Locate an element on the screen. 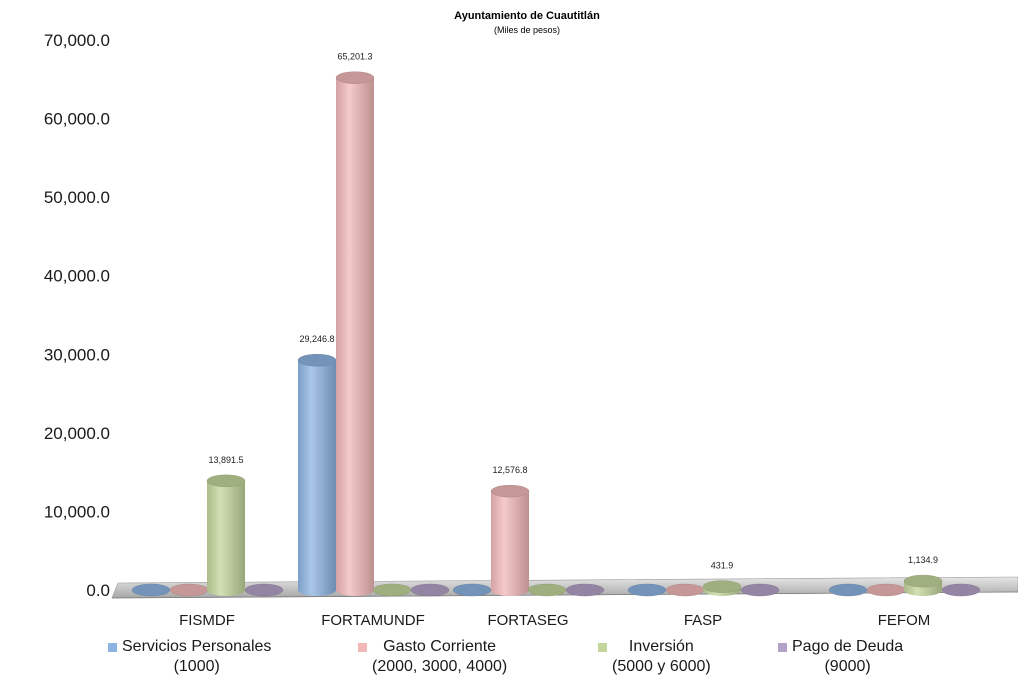  y-tick-label: 70,000.0 is located at coordinates (77, 40).